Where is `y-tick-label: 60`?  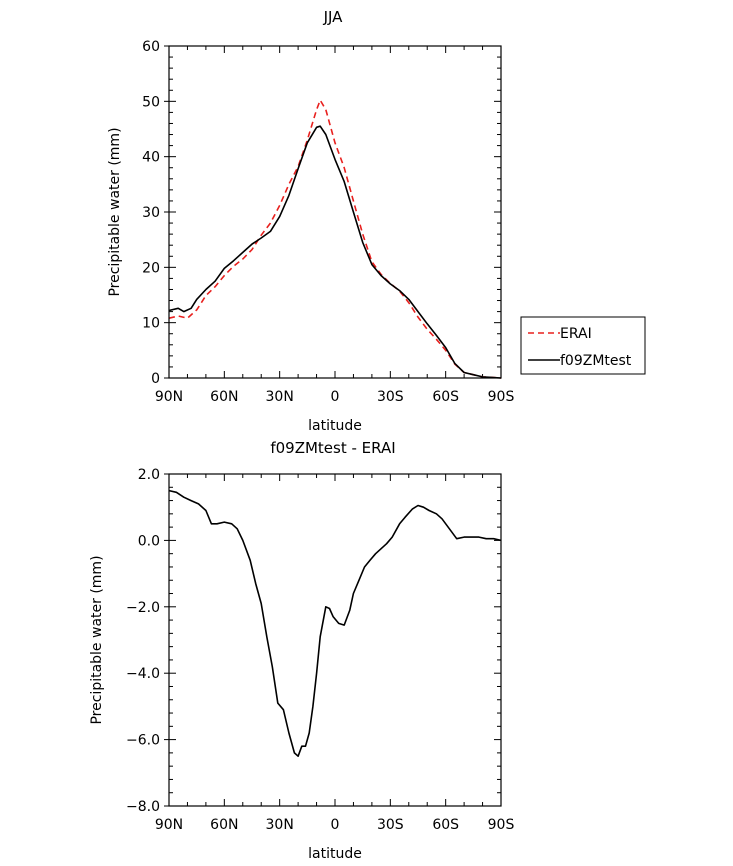 y-tick-label: 60 is located at coordinates (151, 47).